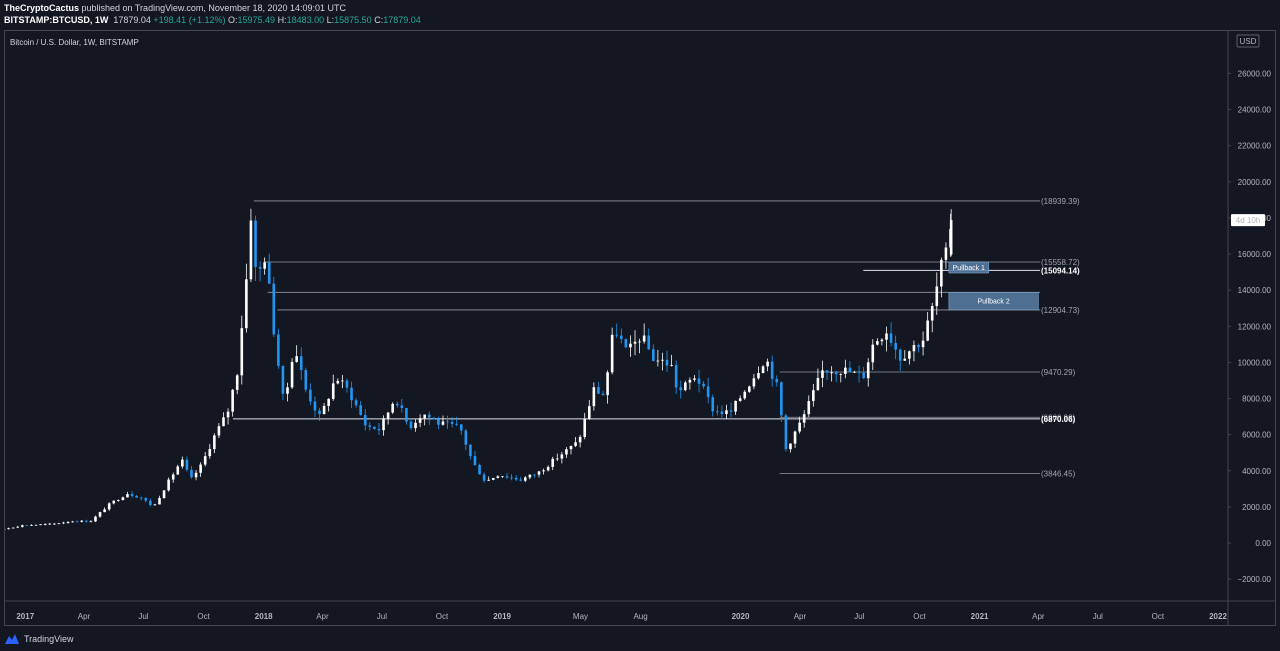 This screenshot has width=1280, height=651. I want to click on tradingview-logo: TradingView, so click(39, 639).